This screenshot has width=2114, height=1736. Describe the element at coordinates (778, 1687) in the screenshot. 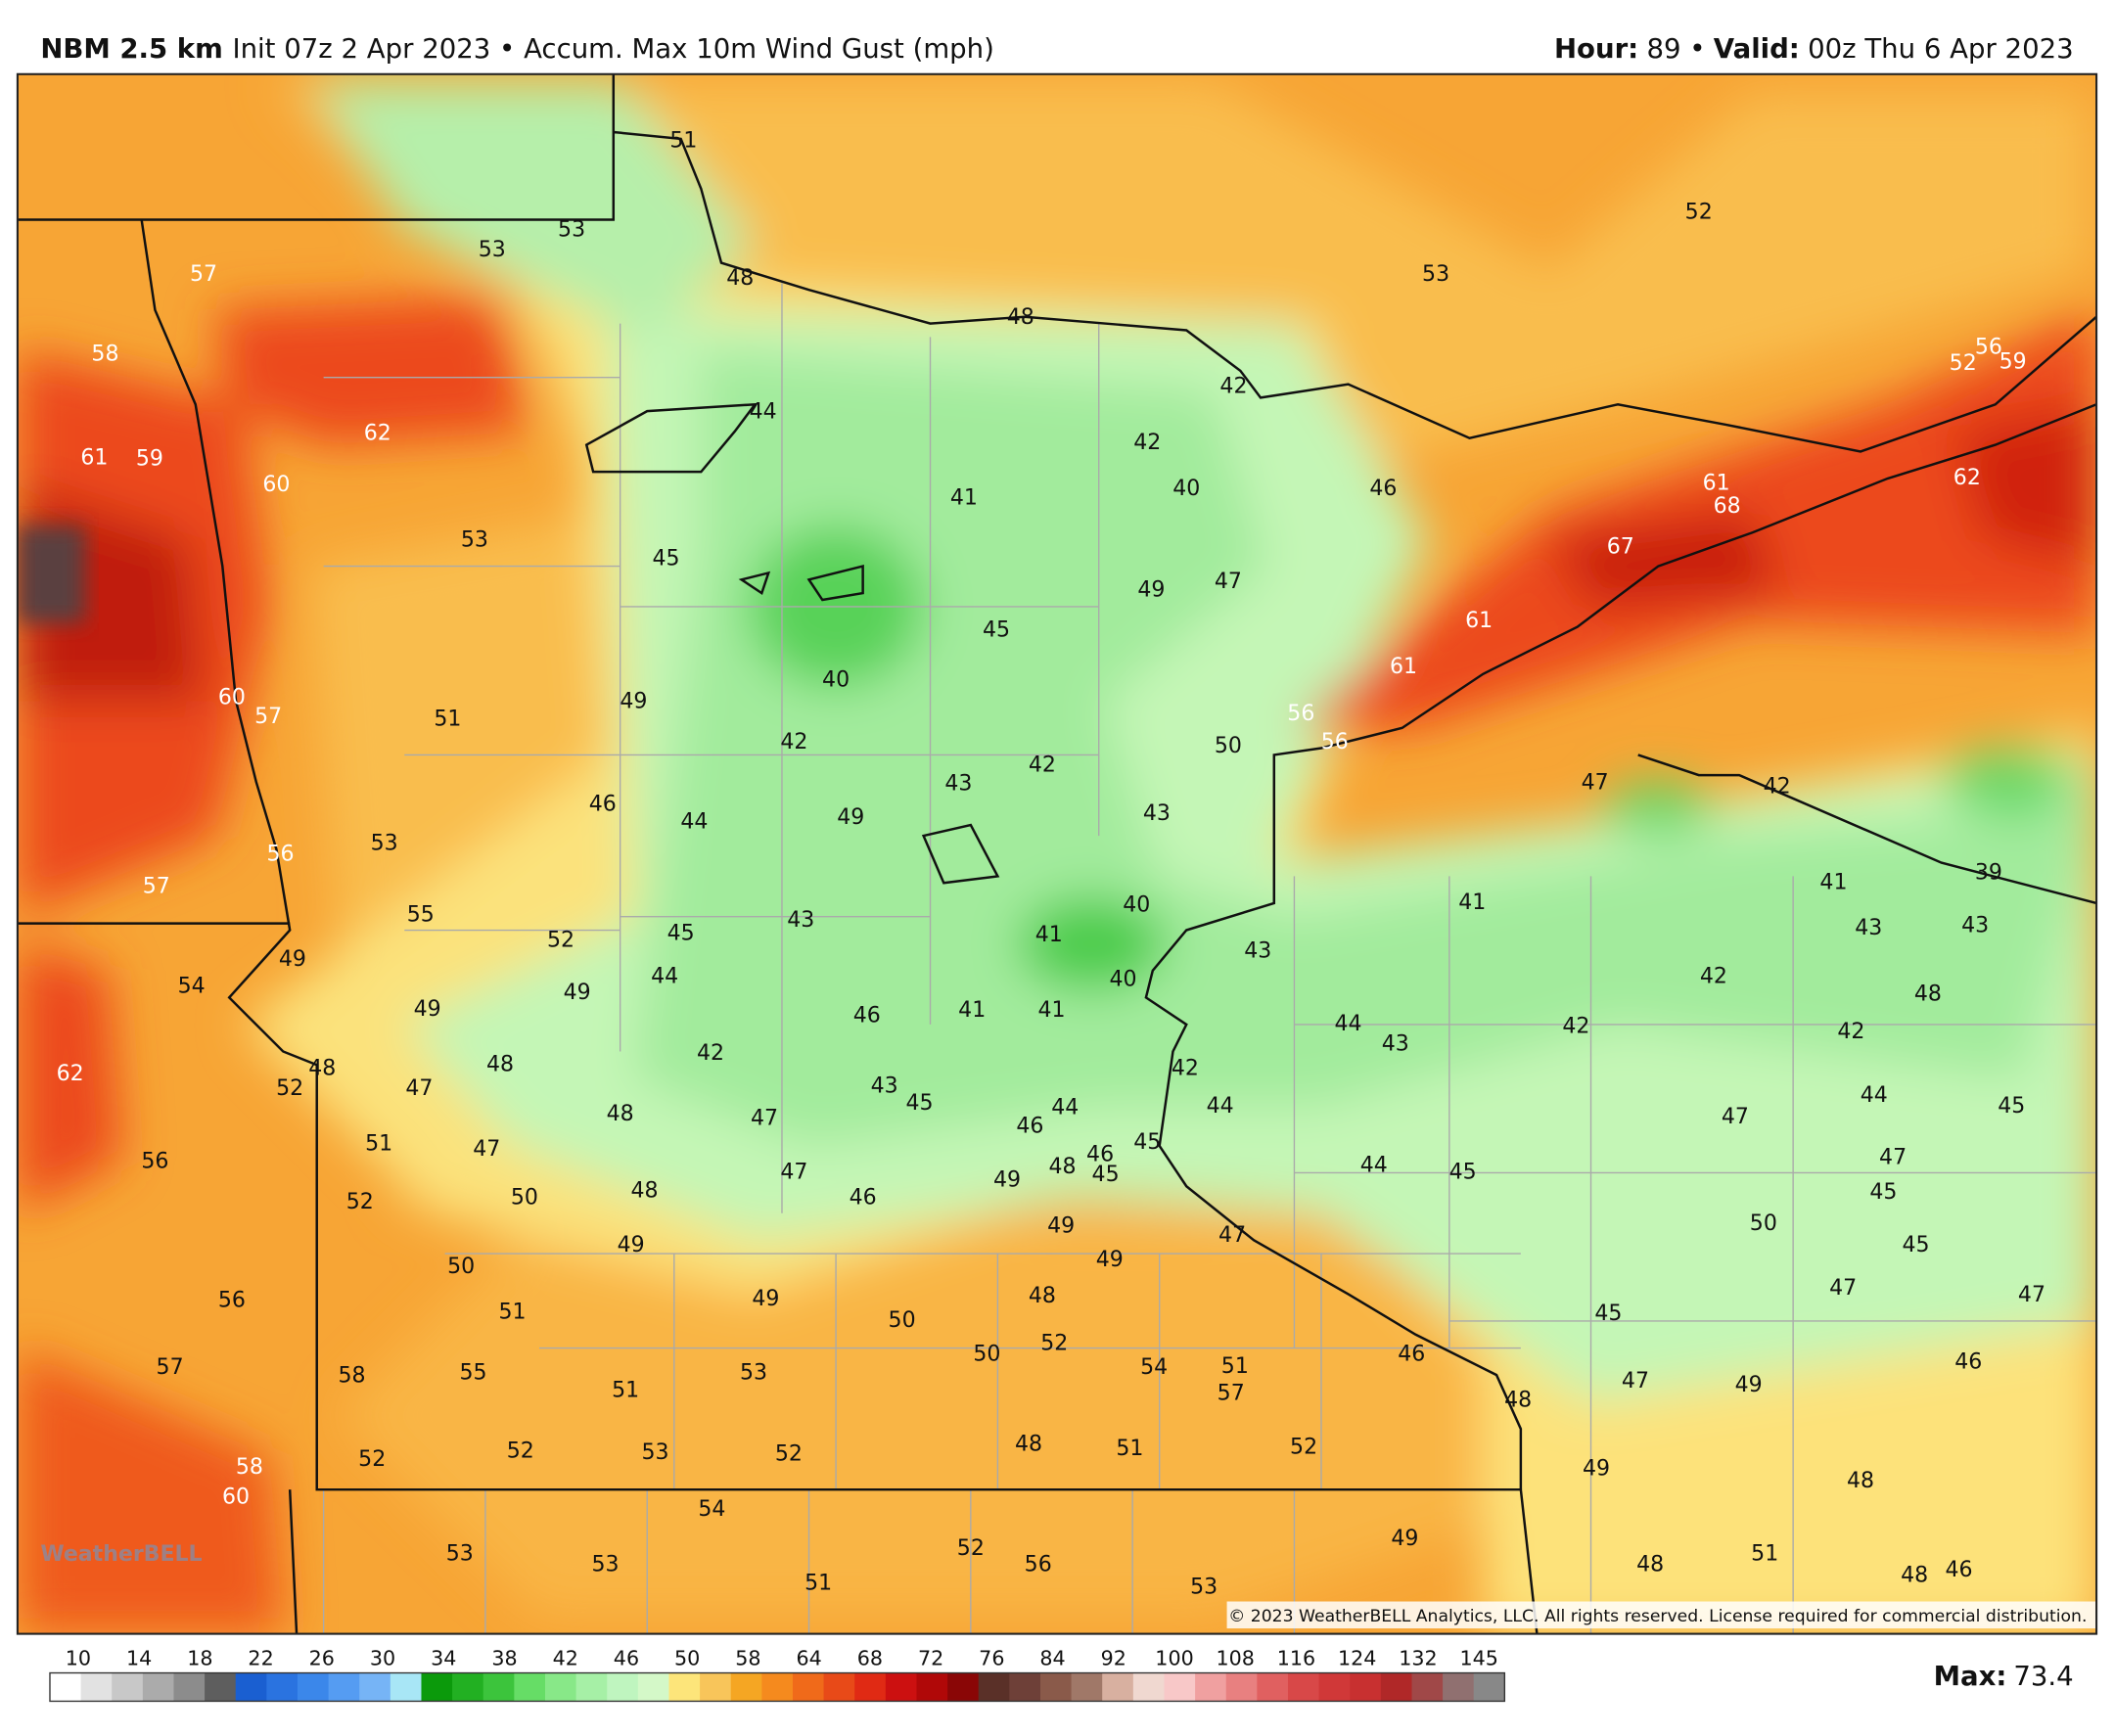

I see `colorbar-frame` at that location.